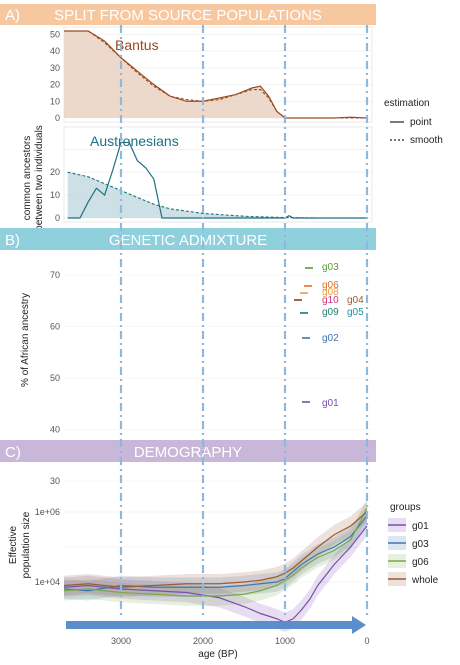  I want to click on x-tick: 0, so click(366, 641).